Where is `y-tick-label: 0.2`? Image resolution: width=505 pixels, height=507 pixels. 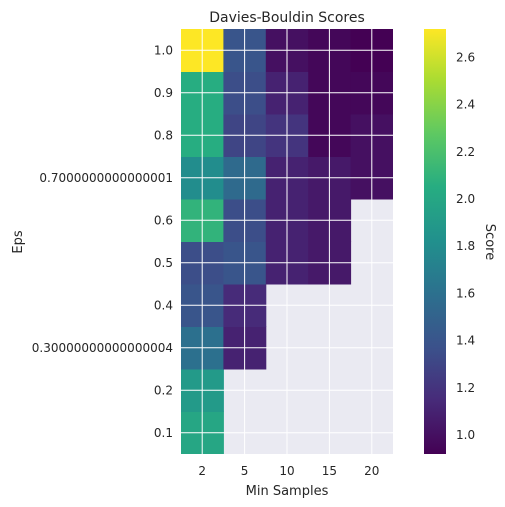
y-tick-label: 0.2 is located at coordinates (163, 390).